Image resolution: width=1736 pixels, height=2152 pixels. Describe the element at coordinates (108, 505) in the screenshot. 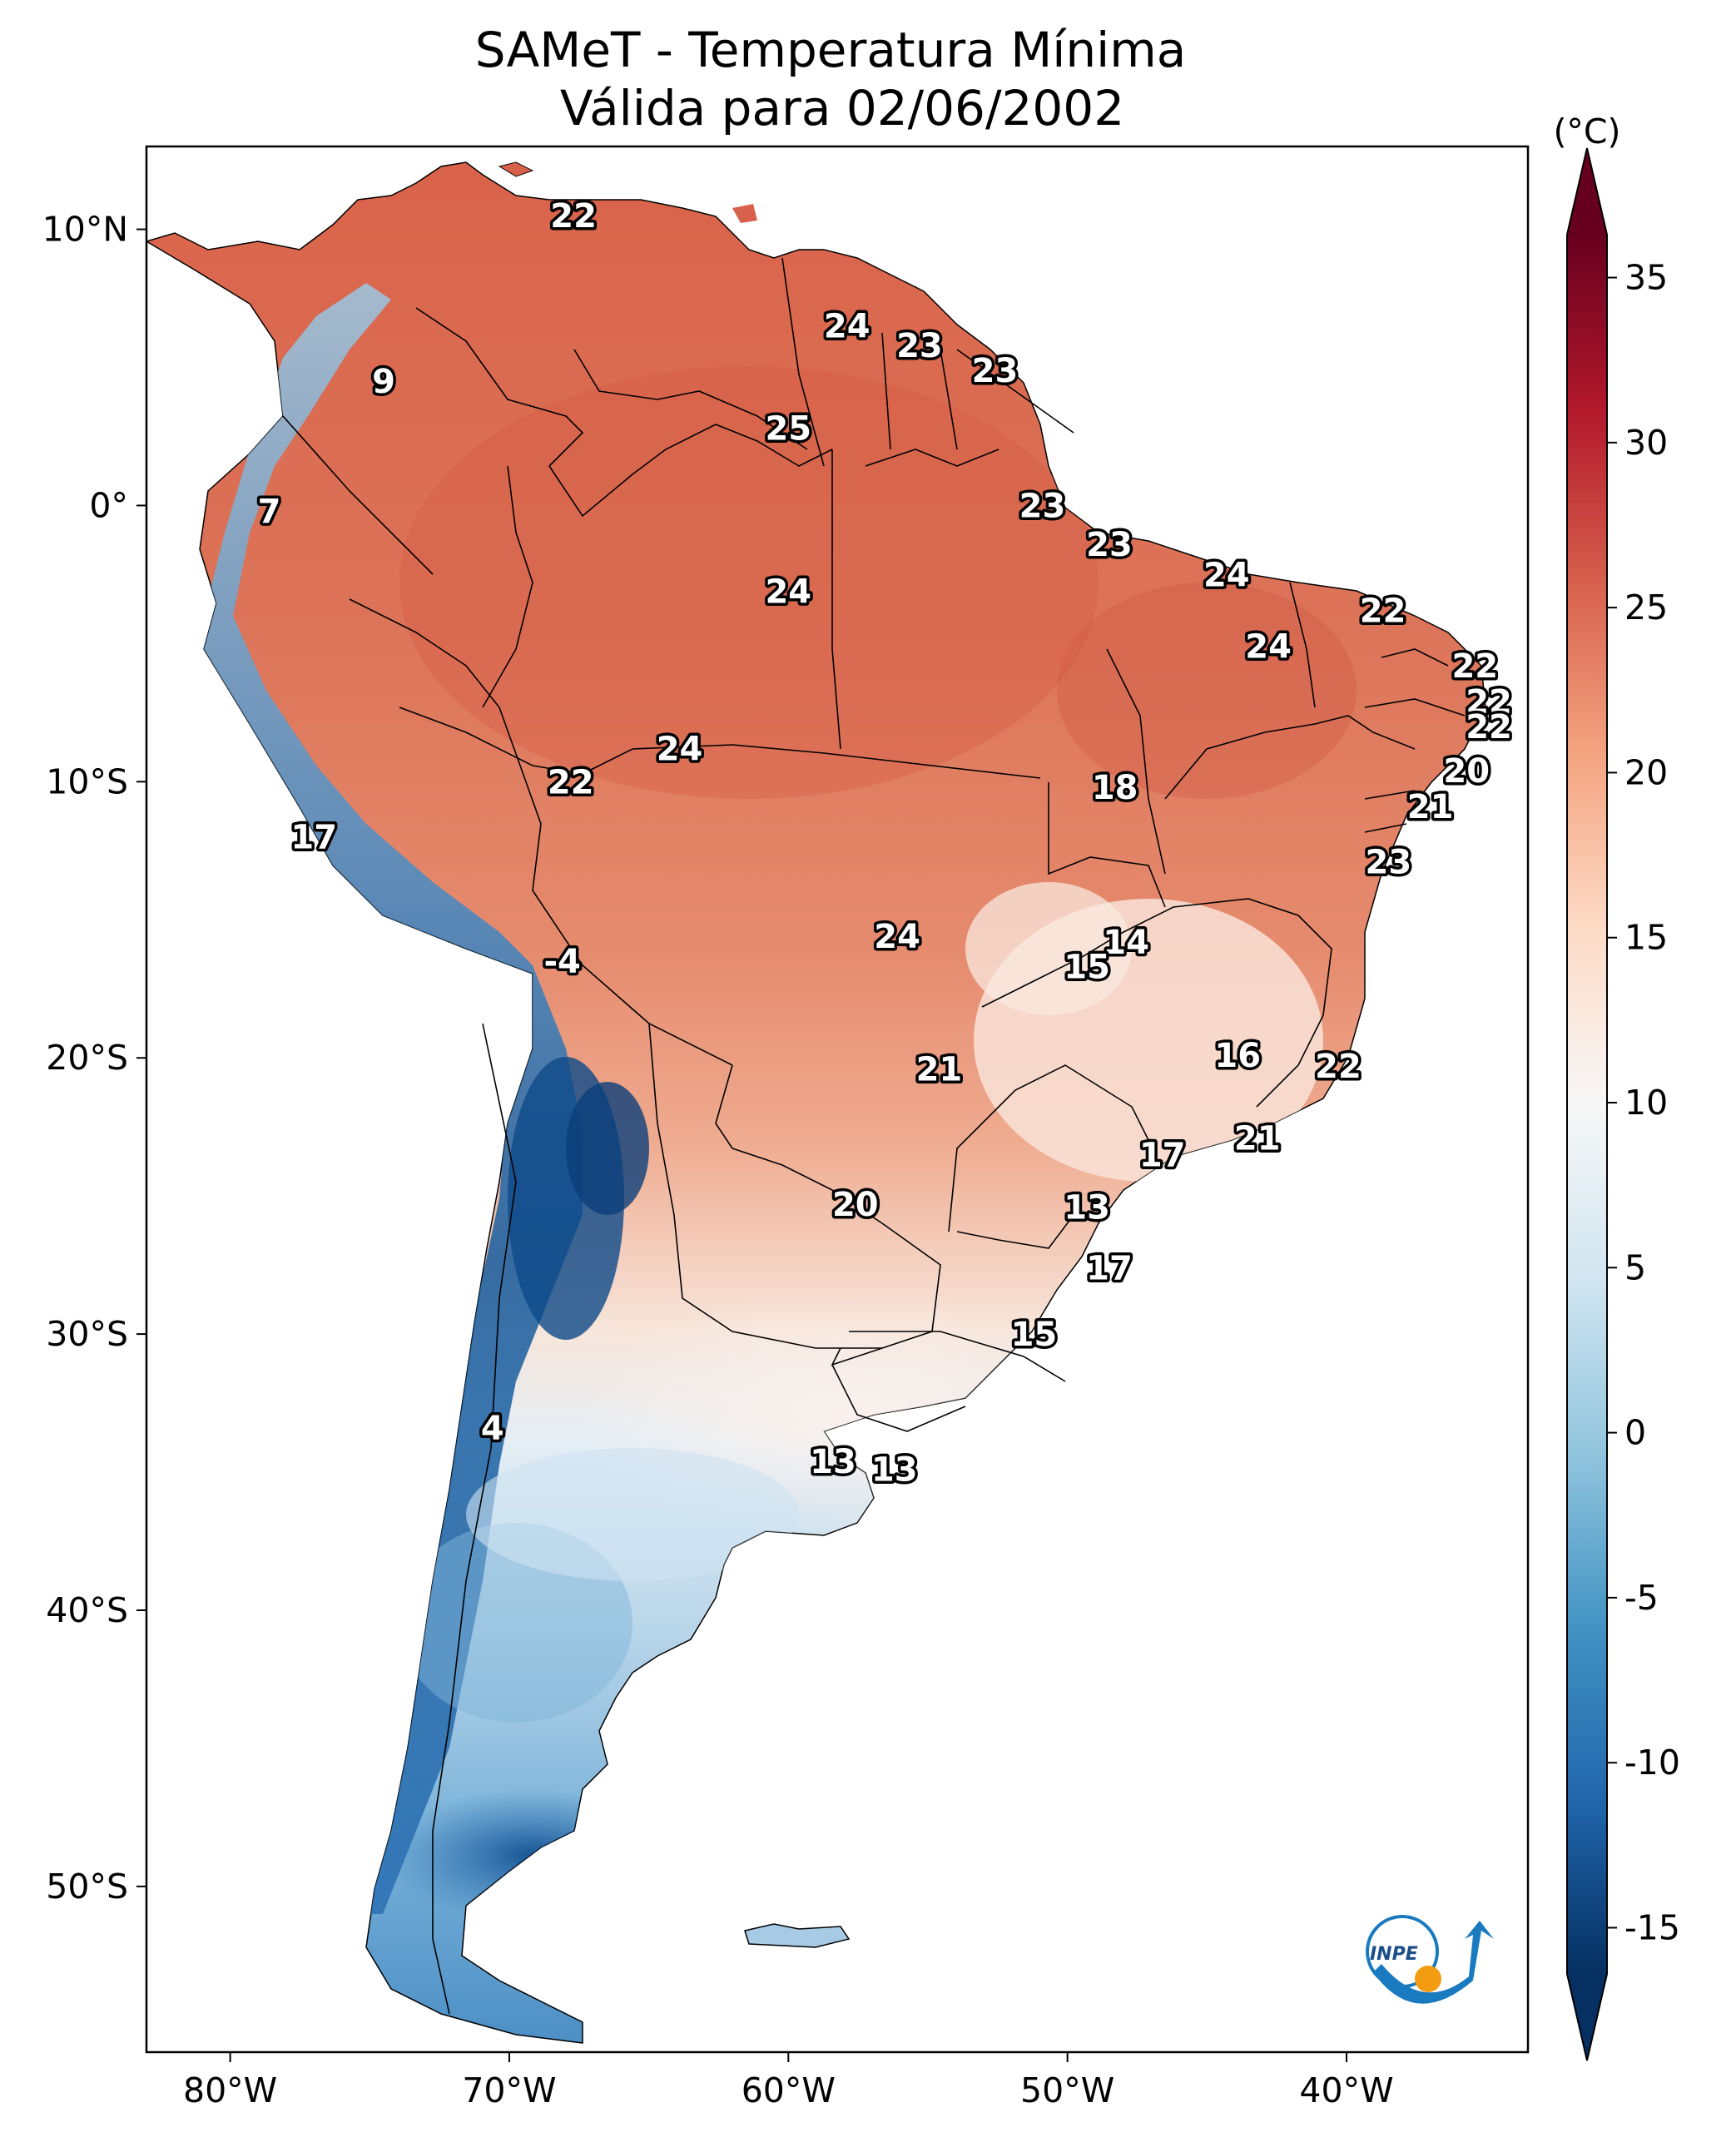

I see `lat-tick-label: 0°` at that location.